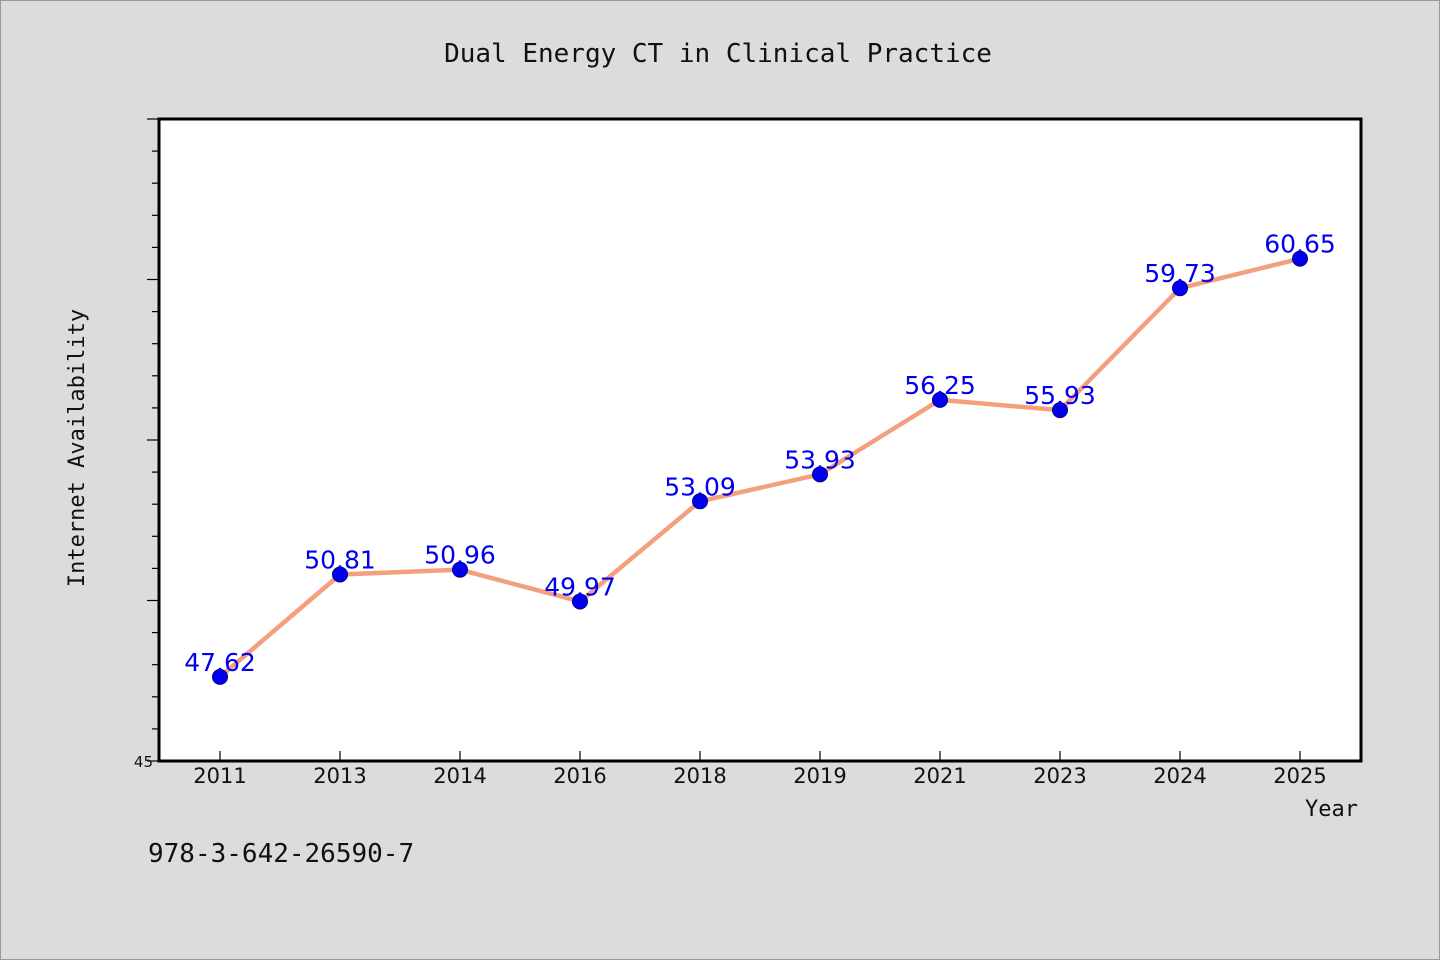  What do you see at coordinates (220, 662) in the screenshot?
I see `data-label: 47.62` at bounding box center [220, 662].